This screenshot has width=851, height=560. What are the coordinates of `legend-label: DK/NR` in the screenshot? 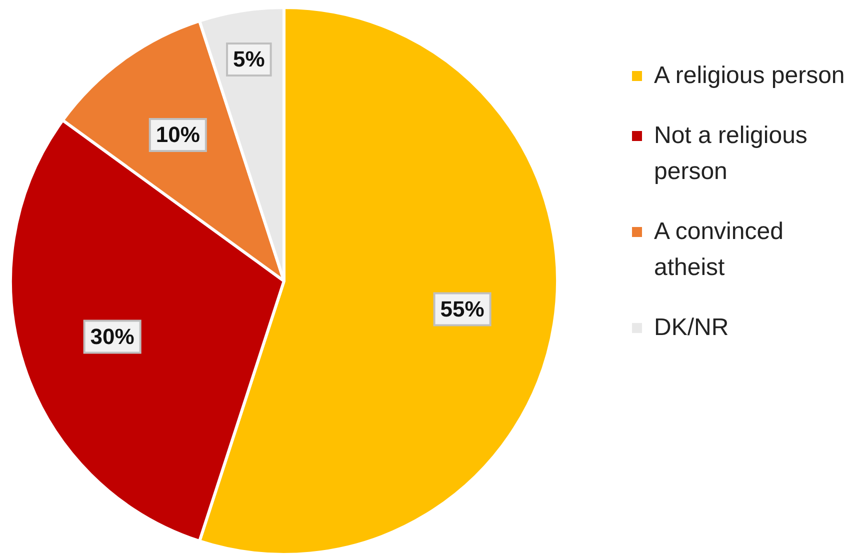 It's located at (691, 328).